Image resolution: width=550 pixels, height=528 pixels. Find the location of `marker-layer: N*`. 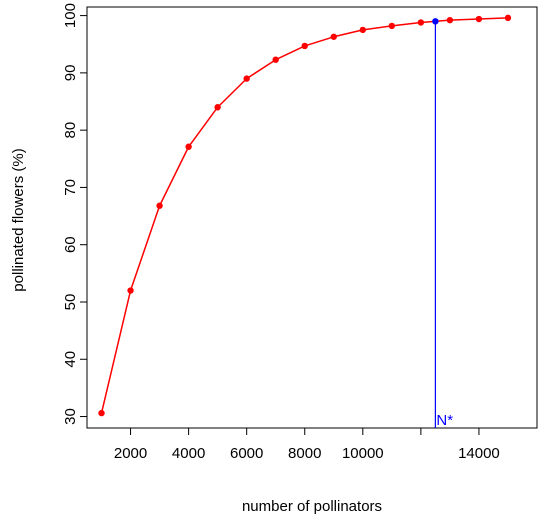

marker-layer: N* is located at coordinates (442, 223).